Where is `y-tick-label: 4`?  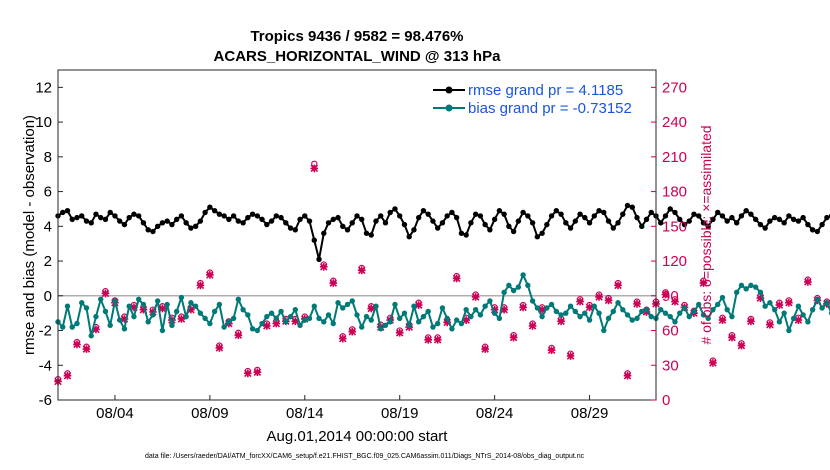 y-tick-label: 4 is located at coordinates (48, 226).